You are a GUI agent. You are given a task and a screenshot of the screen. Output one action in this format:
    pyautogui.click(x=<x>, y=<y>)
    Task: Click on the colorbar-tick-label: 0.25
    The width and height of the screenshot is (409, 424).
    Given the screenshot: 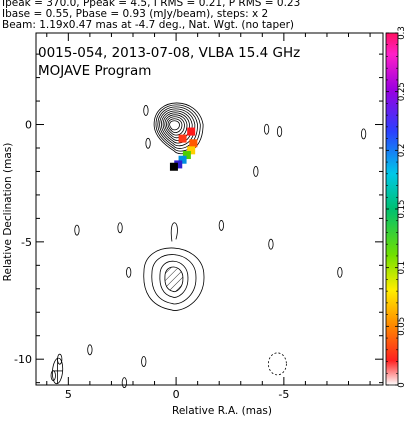 What is the action you would take?
    pyautogui.click(x=402, y=91)
    